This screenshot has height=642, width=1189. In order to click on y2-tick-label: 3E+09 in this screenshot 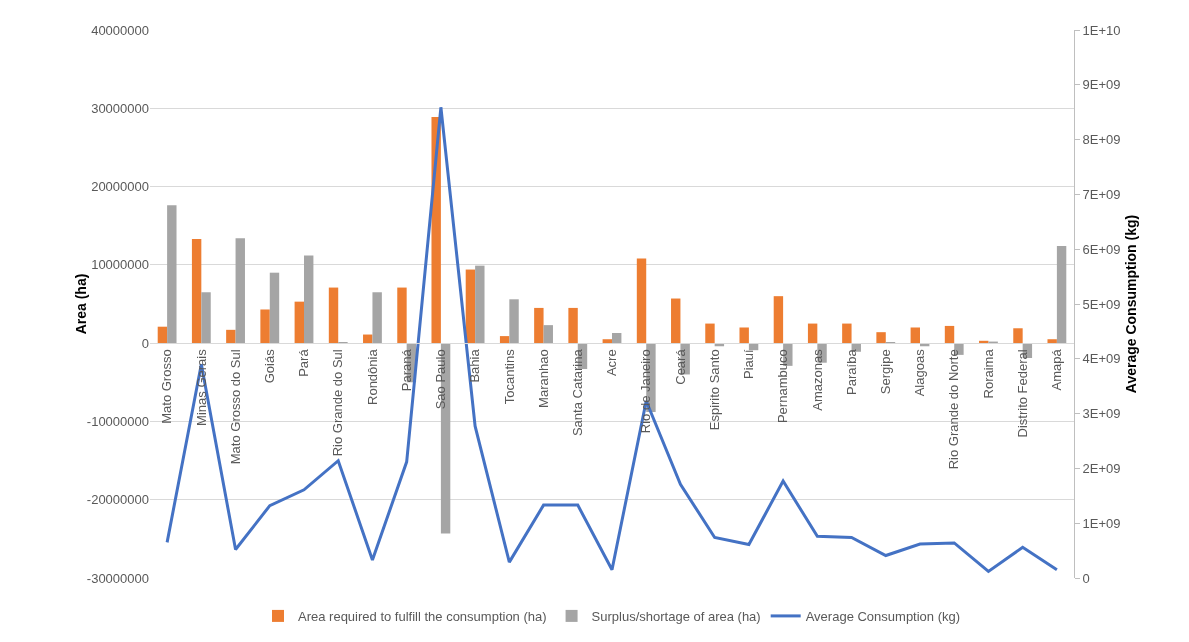, I will do `click(1101, 414)`.